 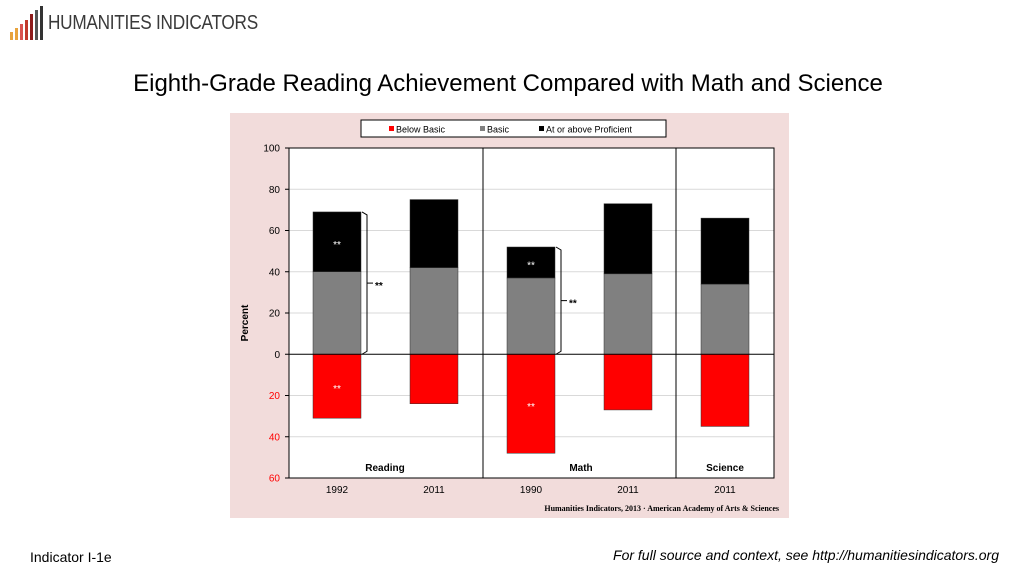 I want to click on humanities-indicators-logo: HUMANITIES INDICATORS, so click(x=150, y=23).